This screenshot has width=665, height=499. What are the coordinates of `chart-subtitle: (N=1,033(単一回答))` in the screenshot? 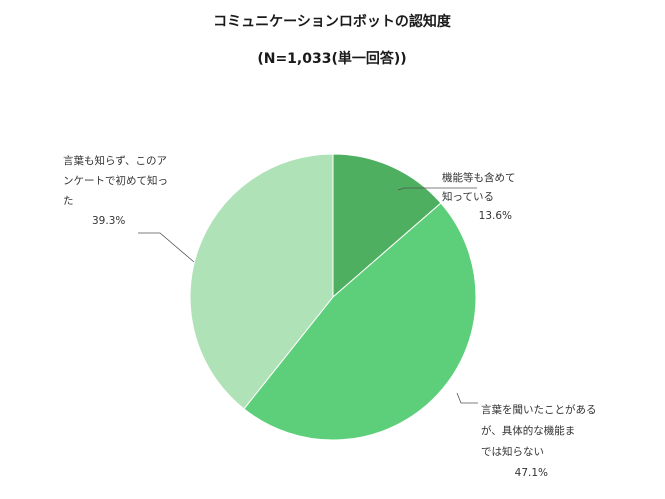 It's located at (331, 58).